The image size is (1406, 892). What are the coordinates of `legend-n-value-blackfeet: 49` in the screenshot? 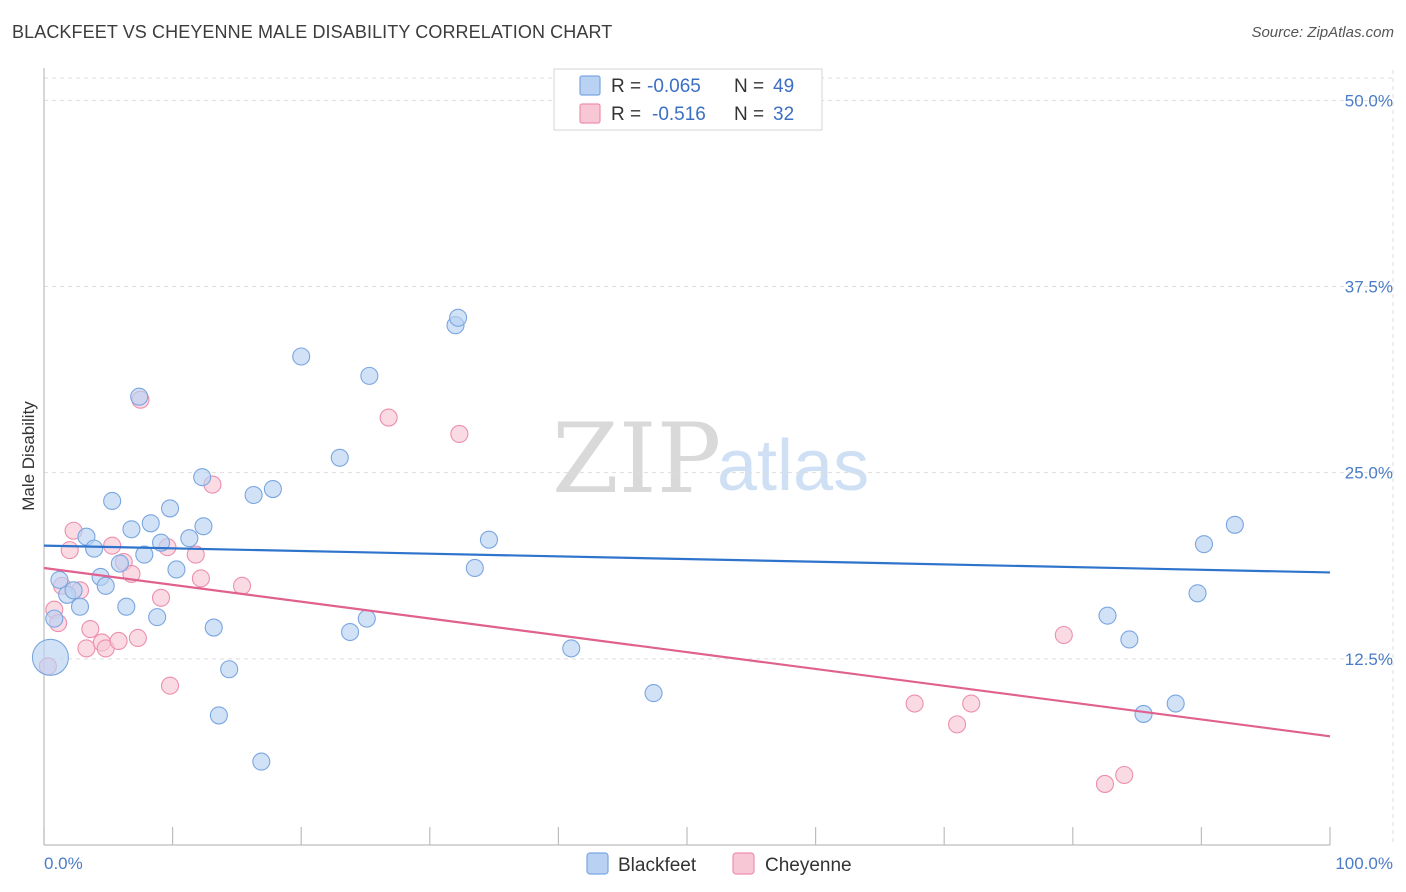 It's located at (783, 86).